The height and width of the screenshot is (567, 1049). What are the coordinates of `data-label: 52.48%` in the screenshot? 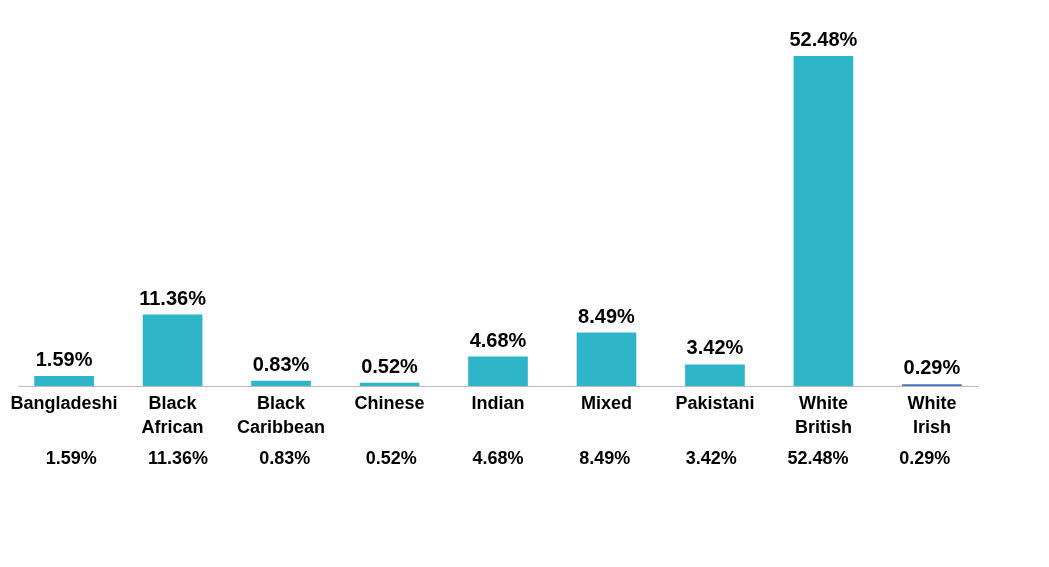 It's located at (818, 458).